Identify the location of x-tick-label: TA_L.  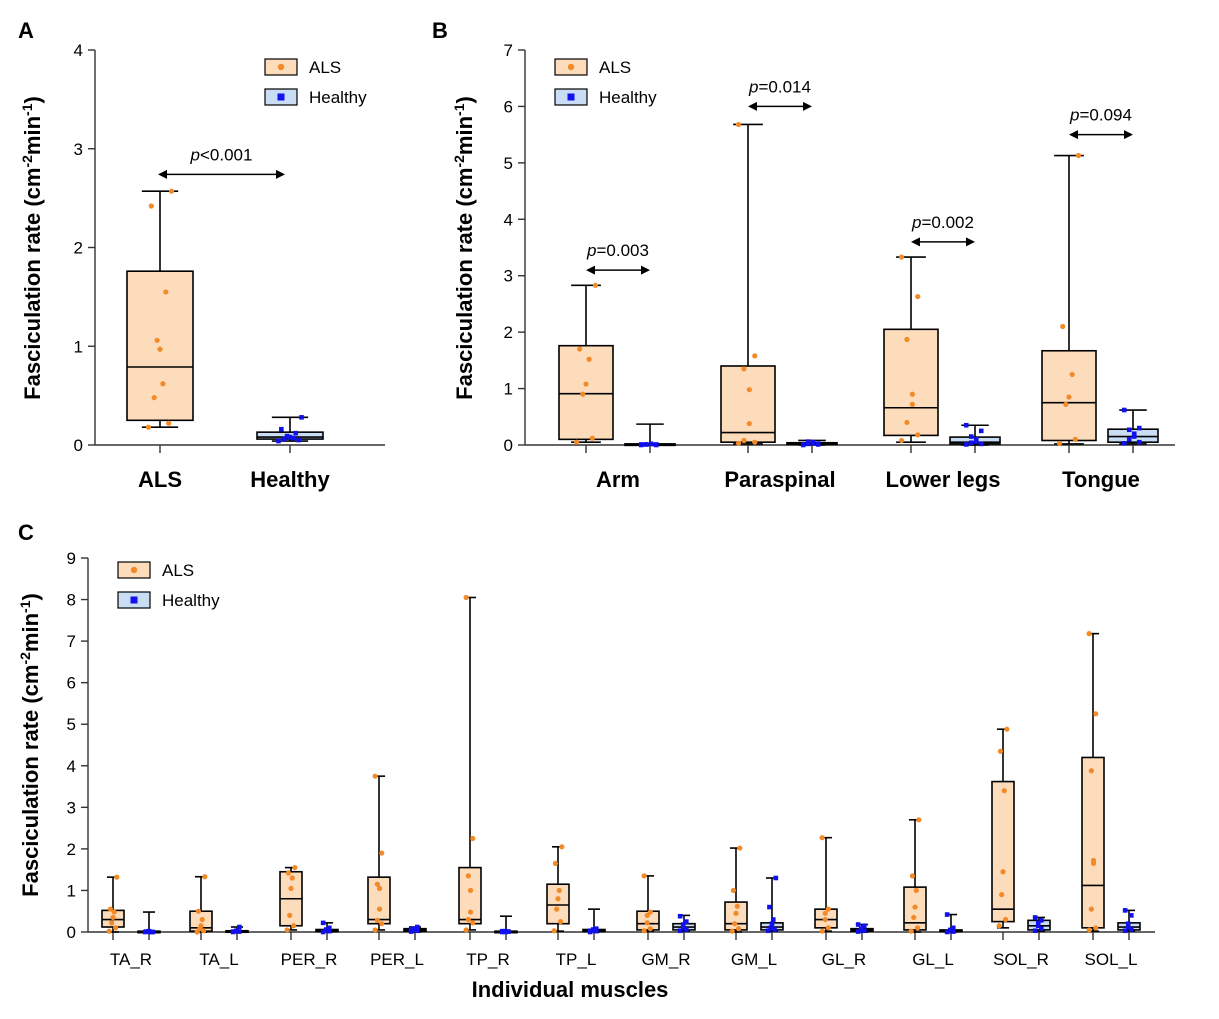
(218, 959).